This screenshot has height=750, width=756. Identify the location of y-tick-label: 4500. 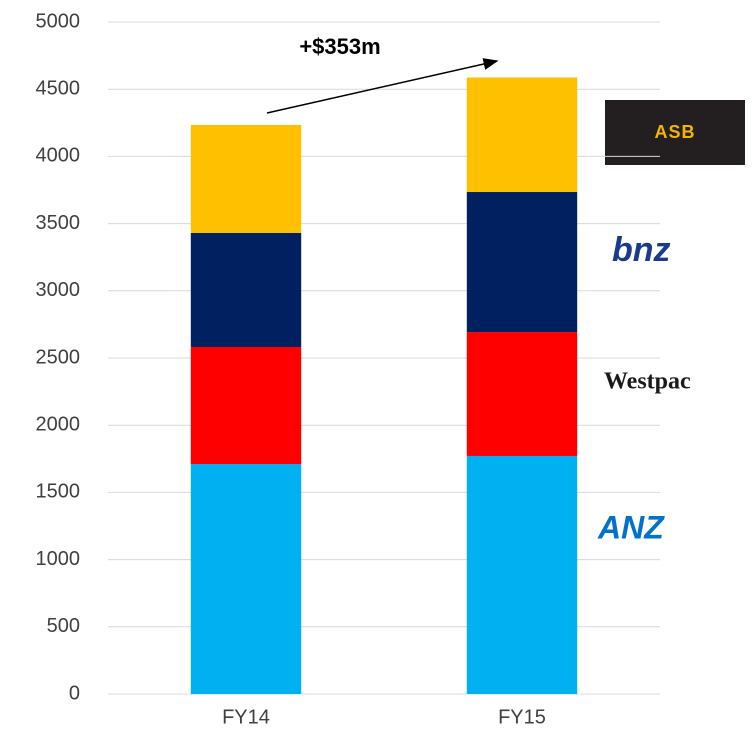
(58, 88).